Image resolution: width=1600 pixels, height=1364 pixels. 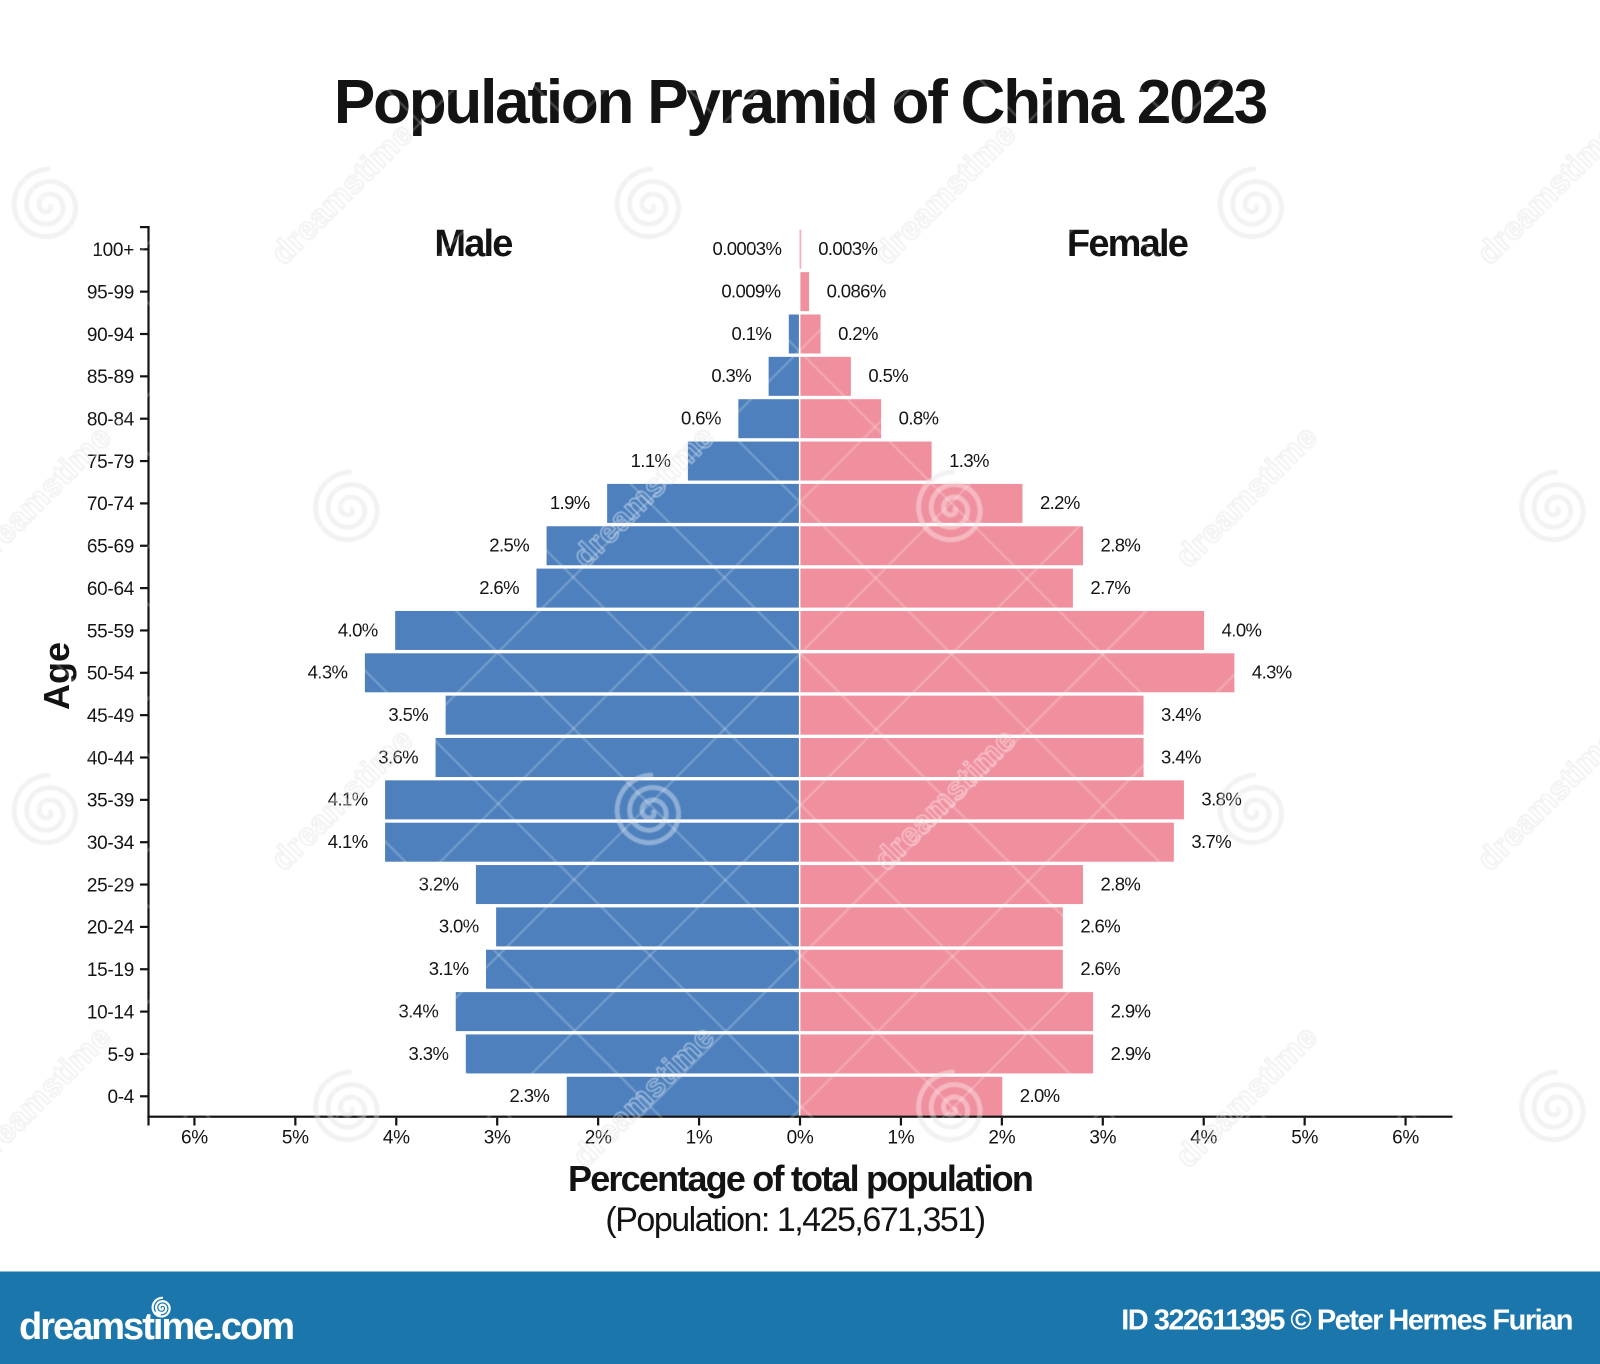 What do you see at coordinates (110, 631) in the screenshot?
I see `svg-text: 55-59` at bounding box center [110, 631].